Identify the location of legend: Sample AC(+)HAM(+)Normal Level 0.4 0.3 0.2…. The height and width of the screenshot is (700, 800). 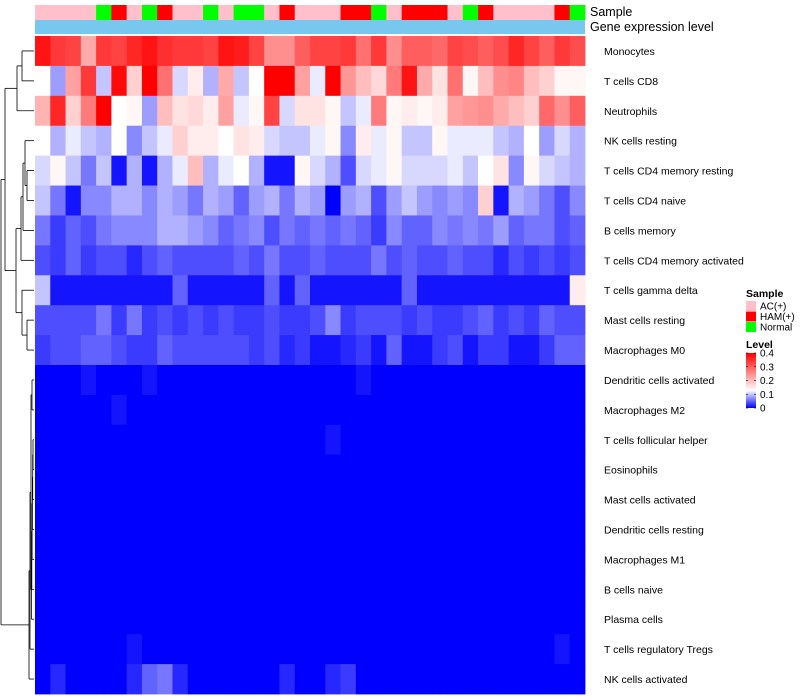
(770, 351).